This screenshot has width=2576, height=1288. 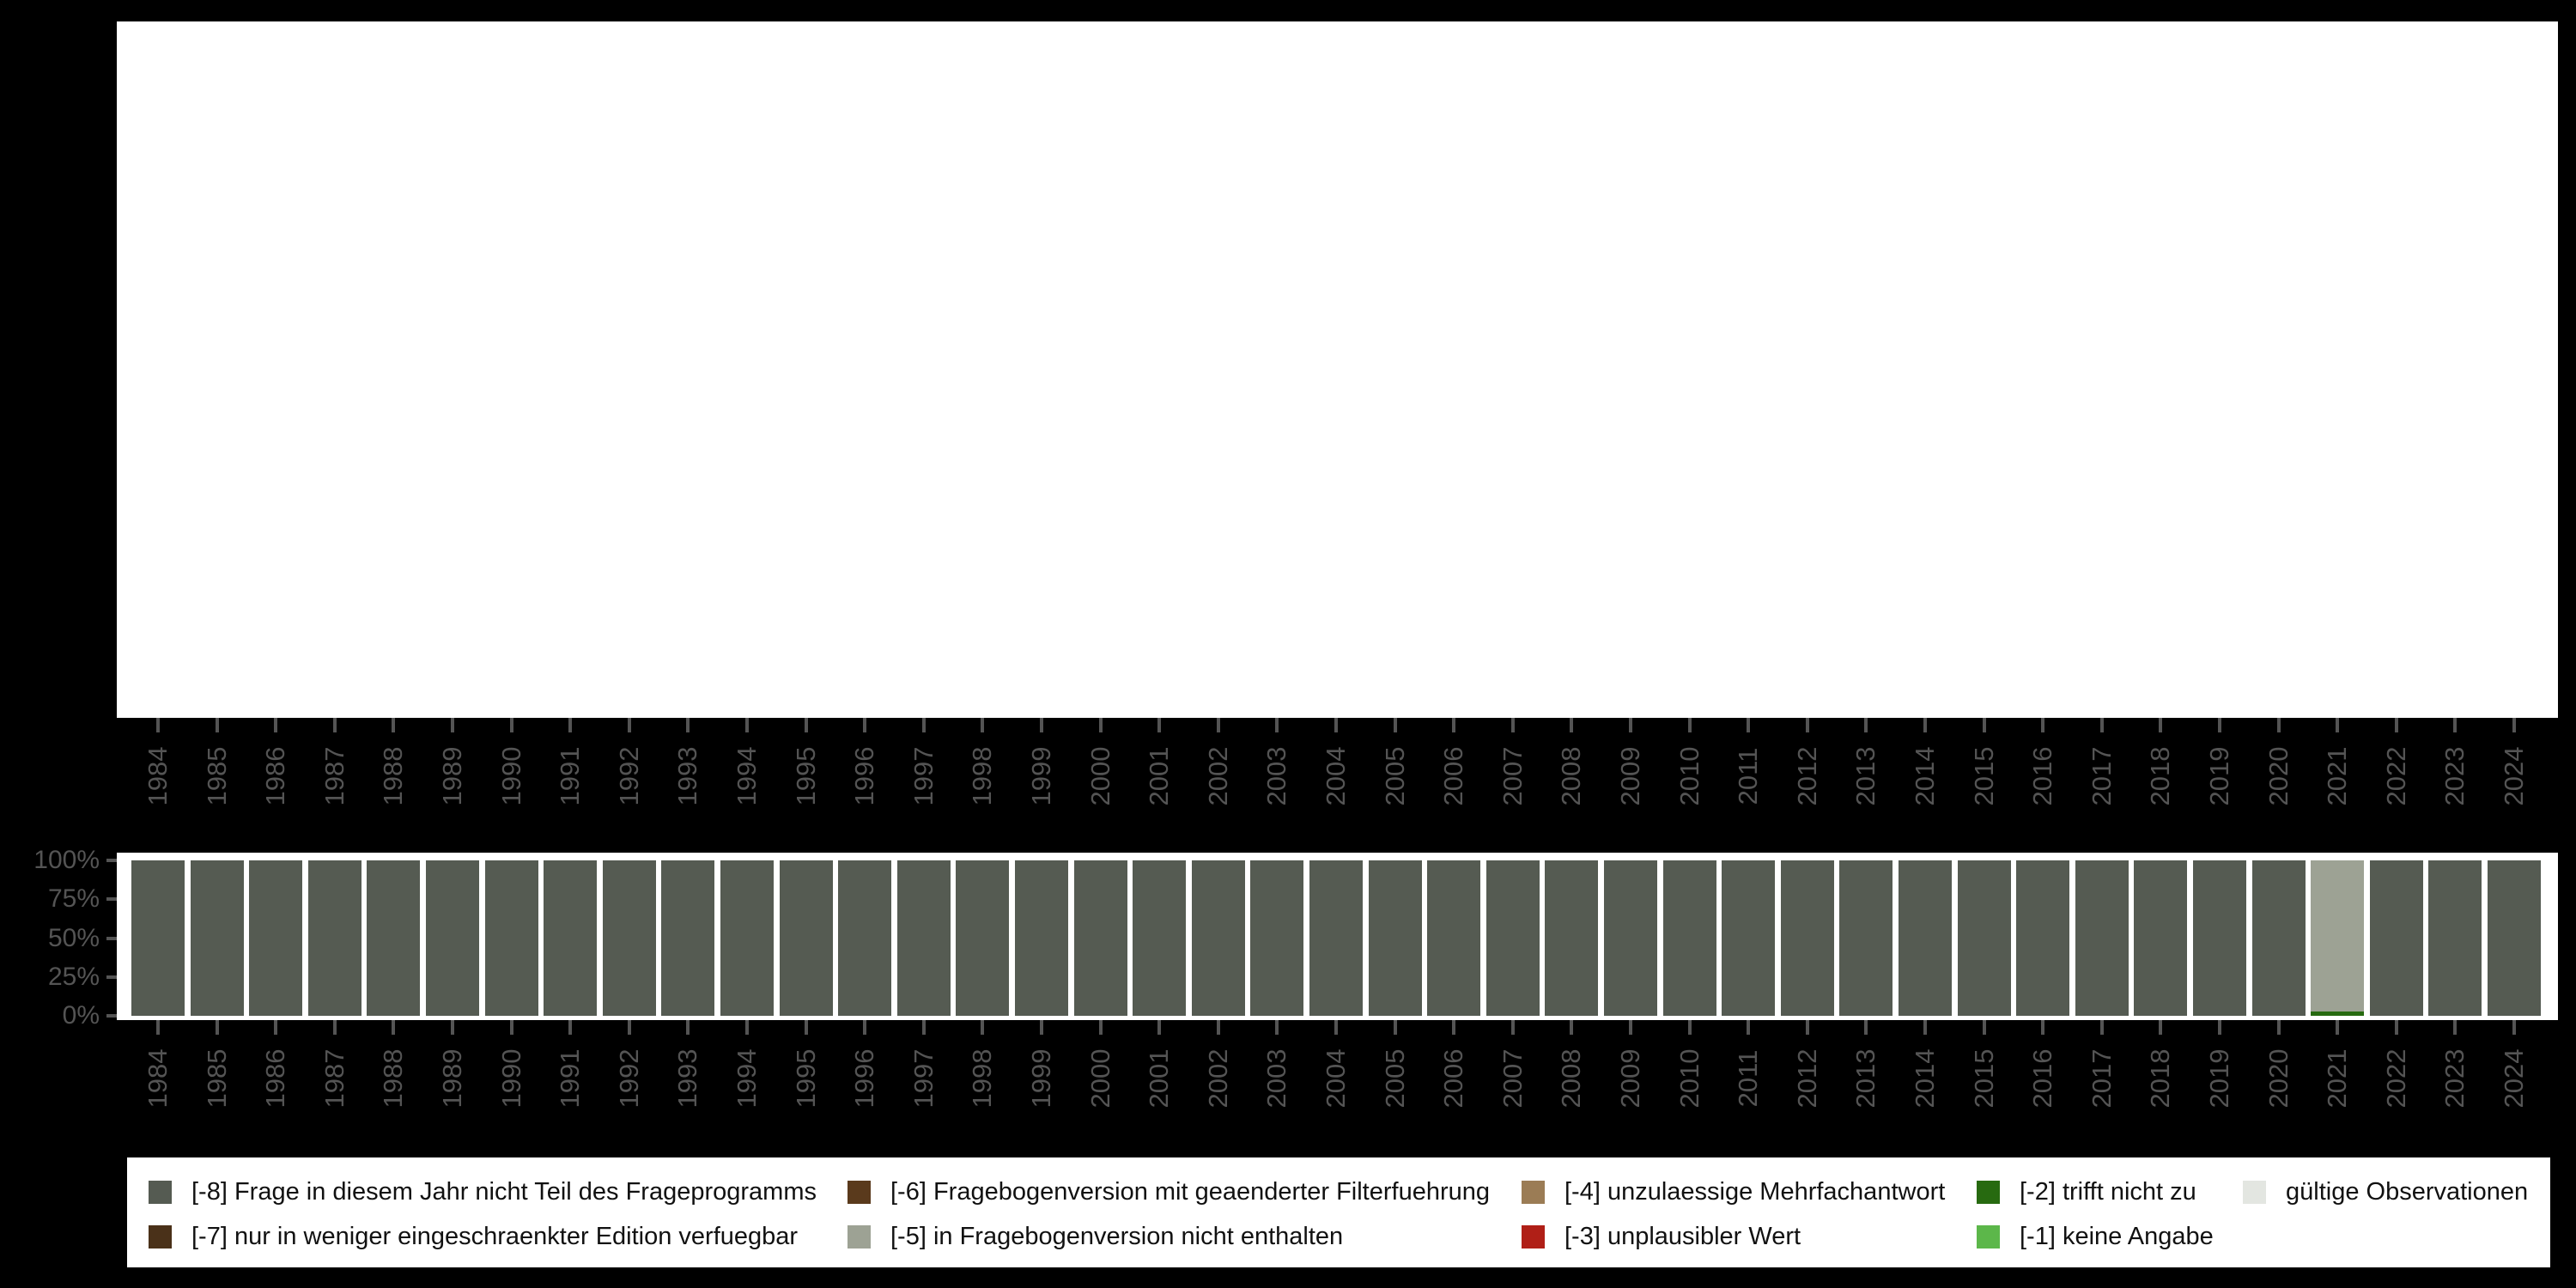 I want to click on x-axis-year-label: 2002, so click(x=1217, y=1078).